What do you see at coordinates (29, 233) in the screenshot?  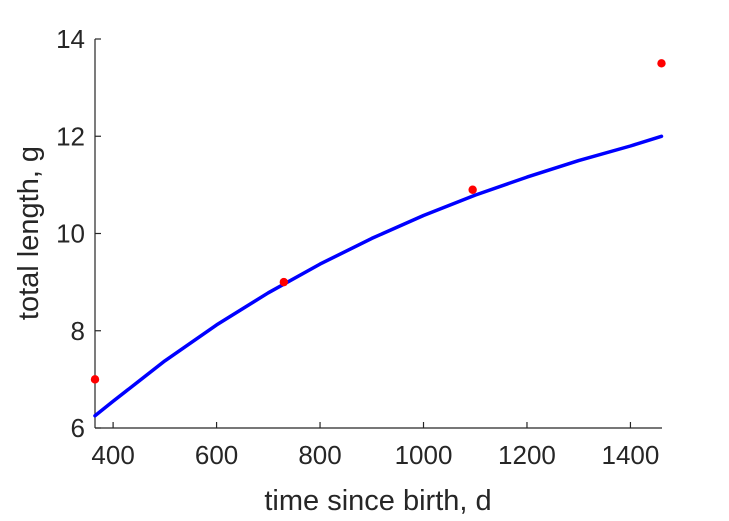 I see `y-axis-label: total length, g` at bounding box center [29, 233].